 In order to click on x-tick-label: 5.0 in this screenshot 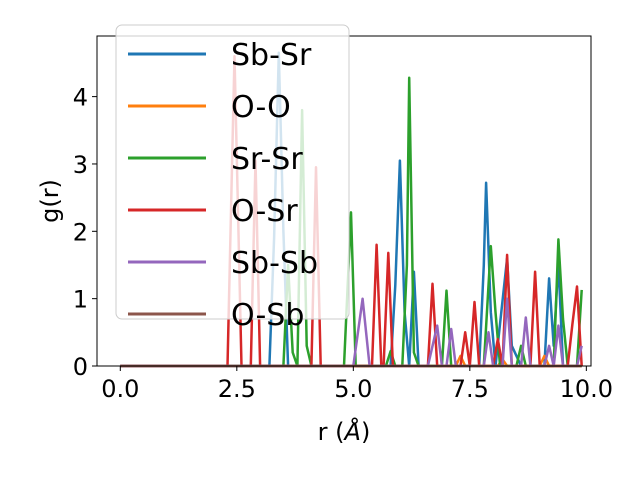, I will do `click(353, 389)`.